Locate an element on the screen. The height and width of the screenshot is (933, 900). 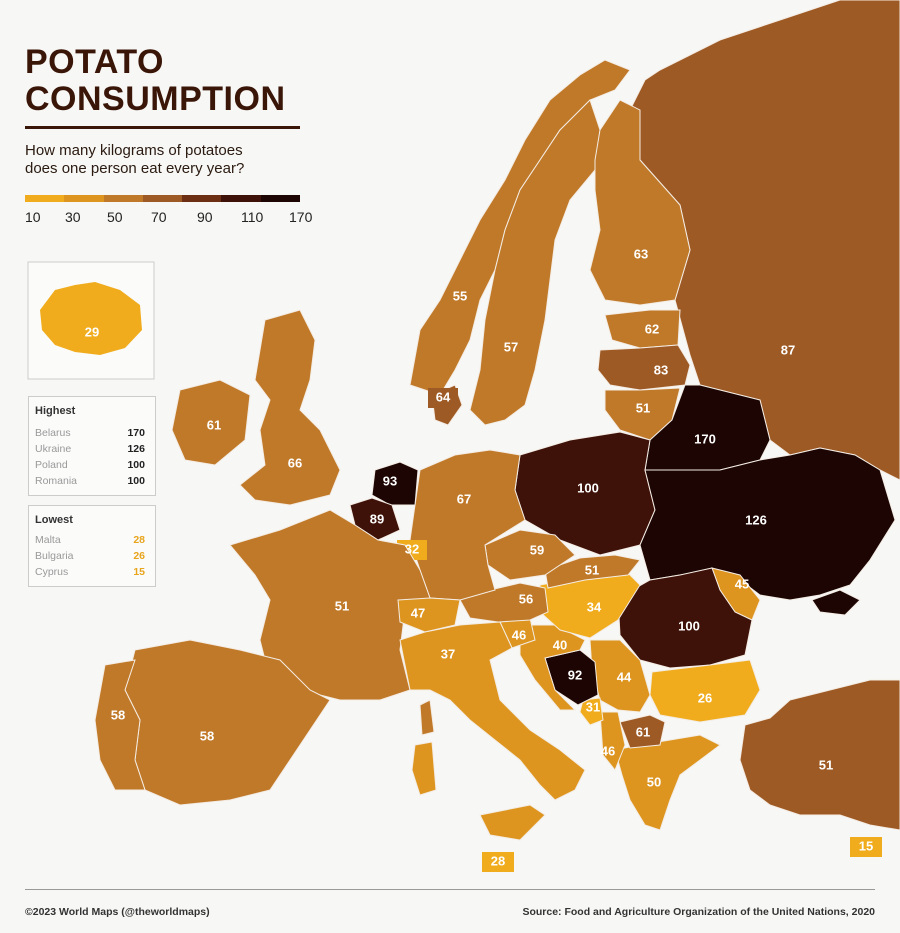
value-label-north-macedonia: 61 is located at coordinates (643, 731).